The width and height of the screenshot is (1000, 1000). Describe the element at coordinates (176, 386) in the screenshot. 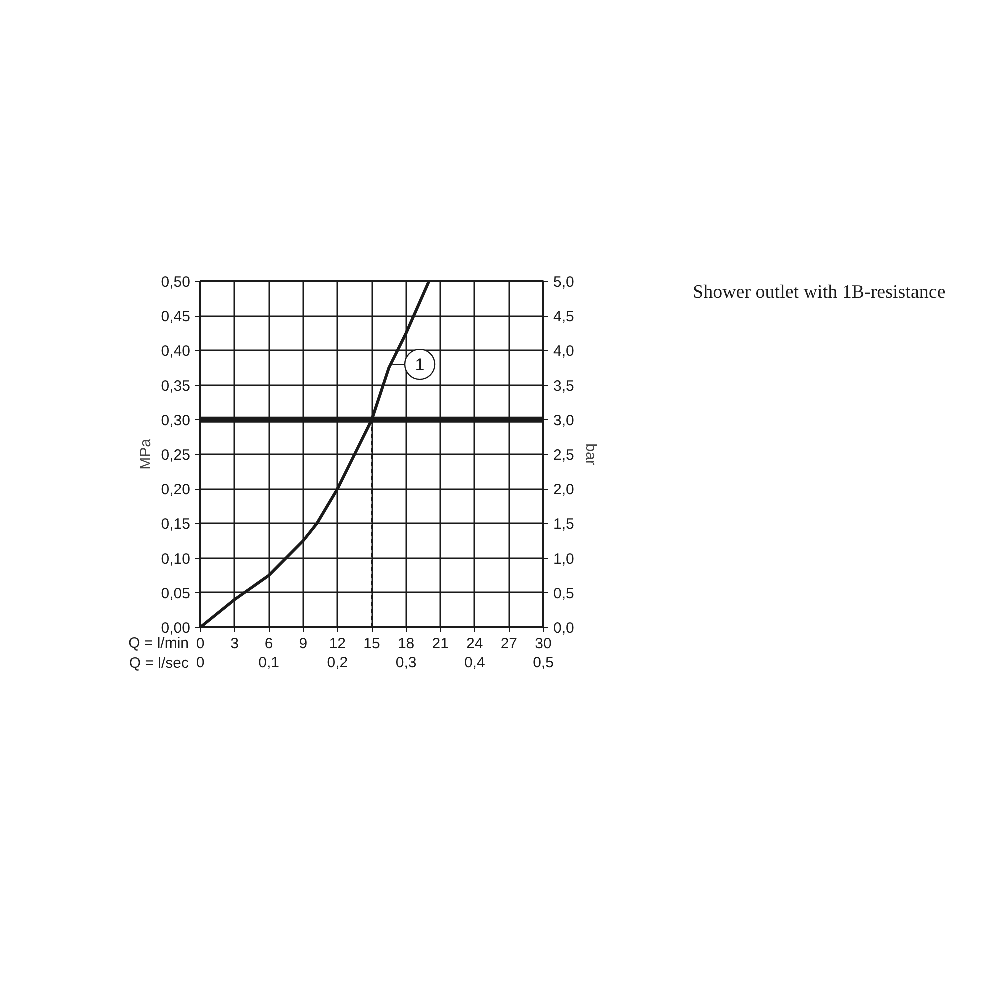

I see `y-tick-label: 0,35` at that location.